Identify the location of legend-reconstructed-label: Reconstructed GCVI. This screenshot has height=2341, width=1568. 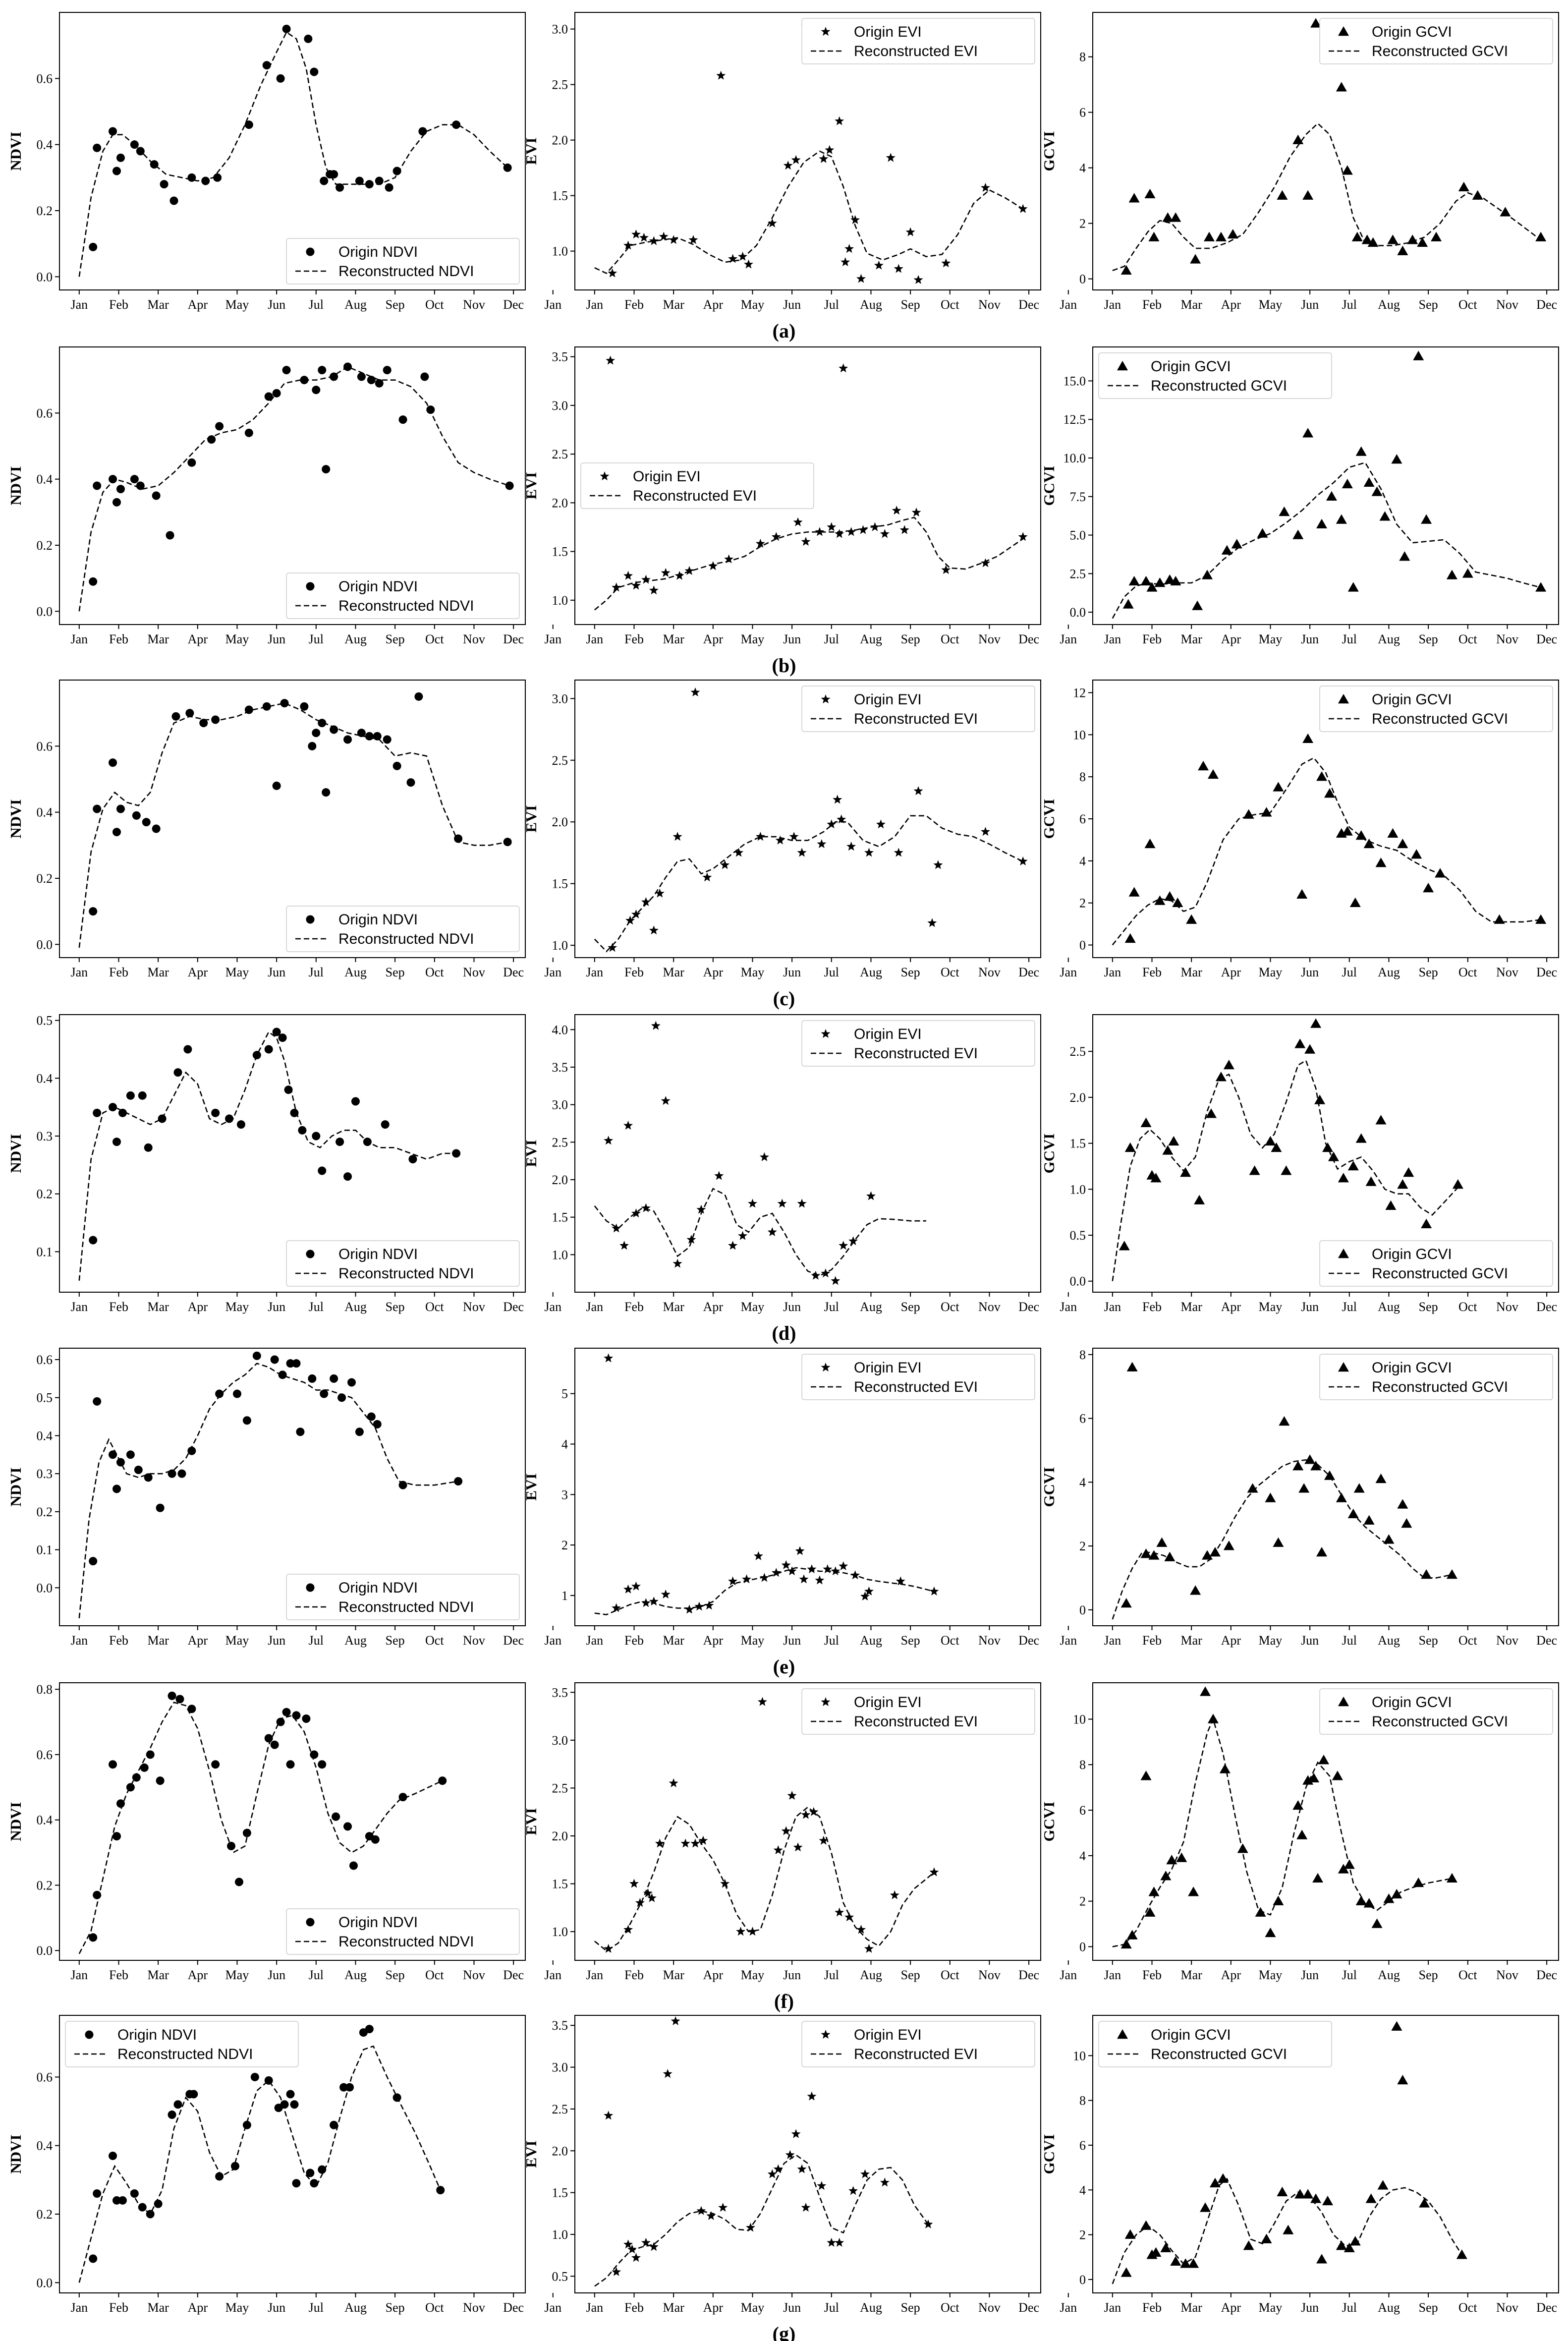
(1440, 719).